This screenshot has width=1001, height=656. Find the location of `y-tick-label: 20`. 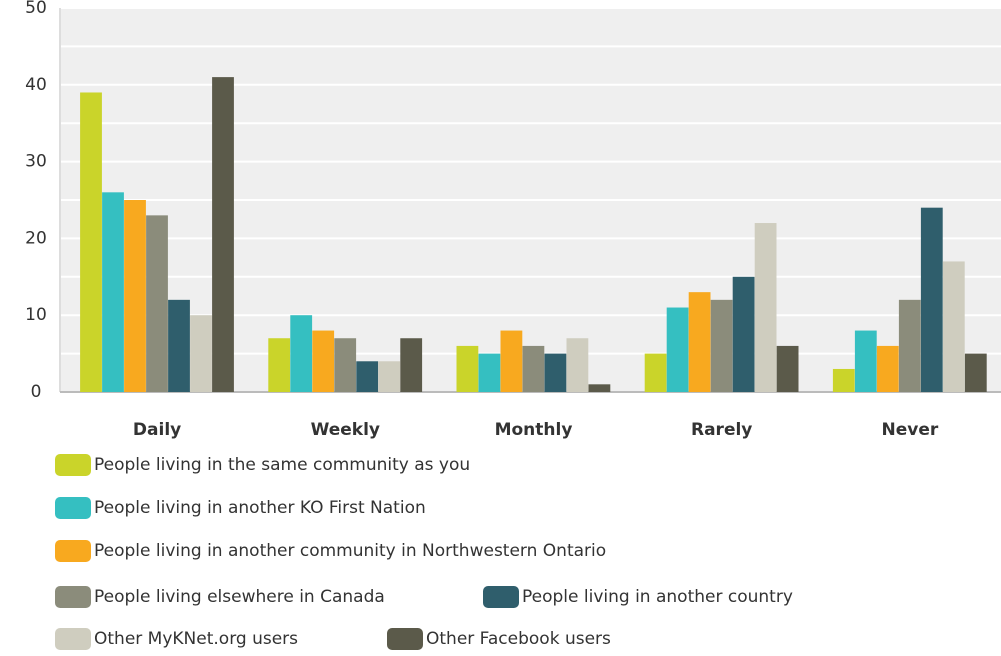

y-tick-label: 20 is located at coordinates (36, 238).